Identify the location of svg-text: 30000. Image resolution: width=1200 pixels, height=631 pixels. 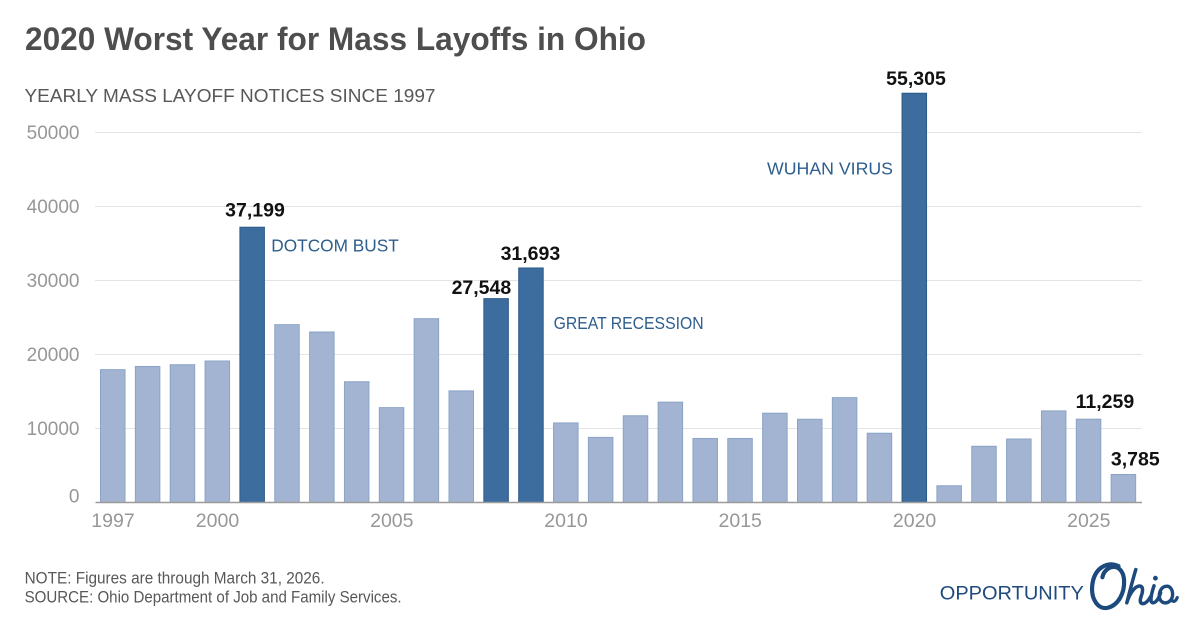
(53, 281).